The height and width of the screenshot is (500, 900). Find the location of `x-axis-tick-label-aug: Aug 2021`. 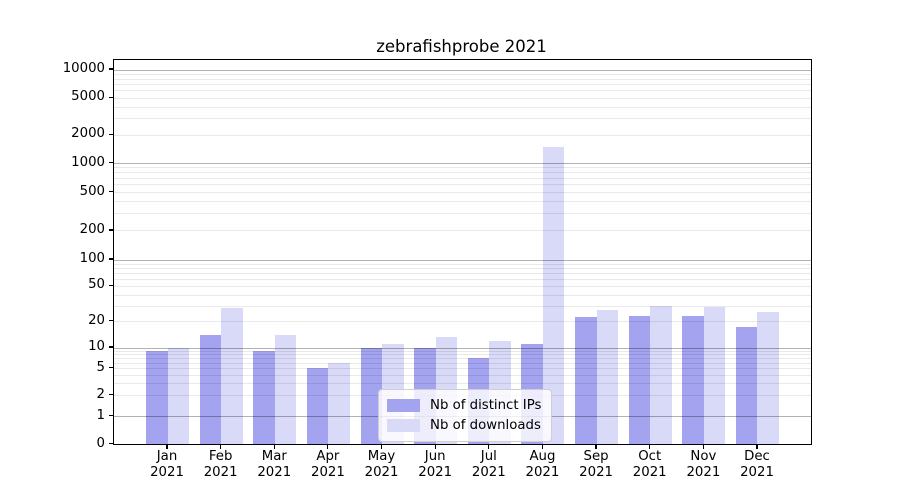

x-axis-tick-label-aug: Aug 2021 is located at coordinates (542, 464).